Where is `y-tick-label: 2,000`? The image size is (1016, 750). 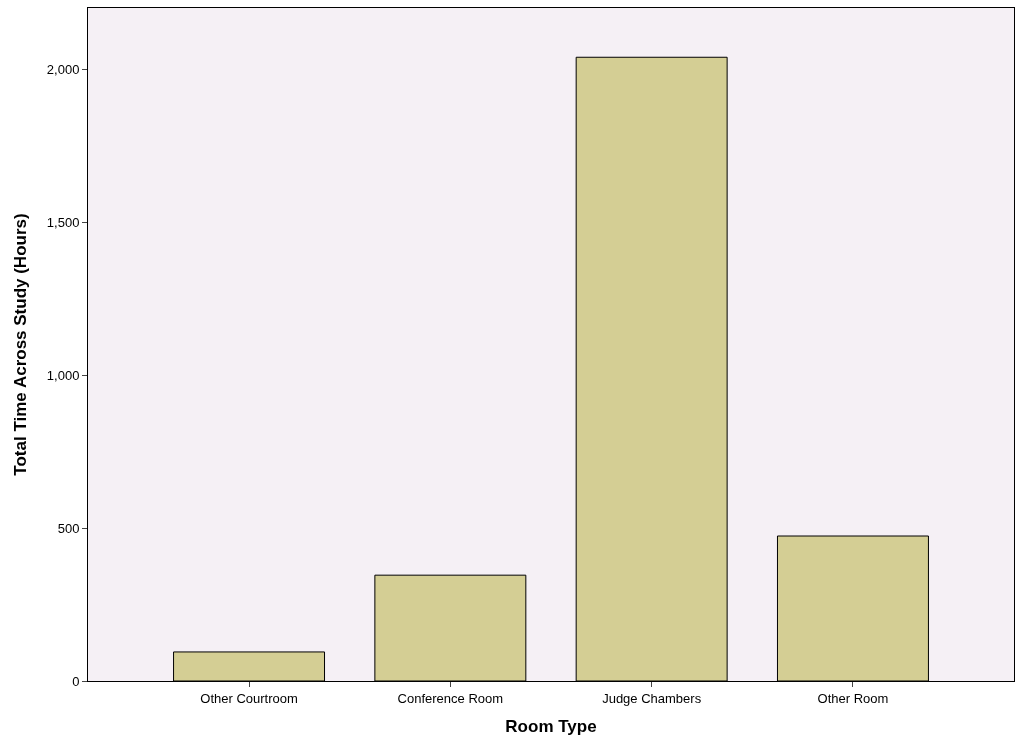 y-tick-label: 2,000 is located at coordinates (63, 69).